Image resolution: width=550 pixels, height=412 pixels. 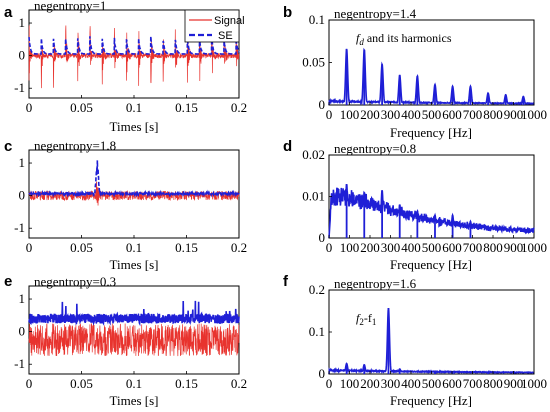 I want to click on panel-d-letter: d, so click(x=287, y=146).